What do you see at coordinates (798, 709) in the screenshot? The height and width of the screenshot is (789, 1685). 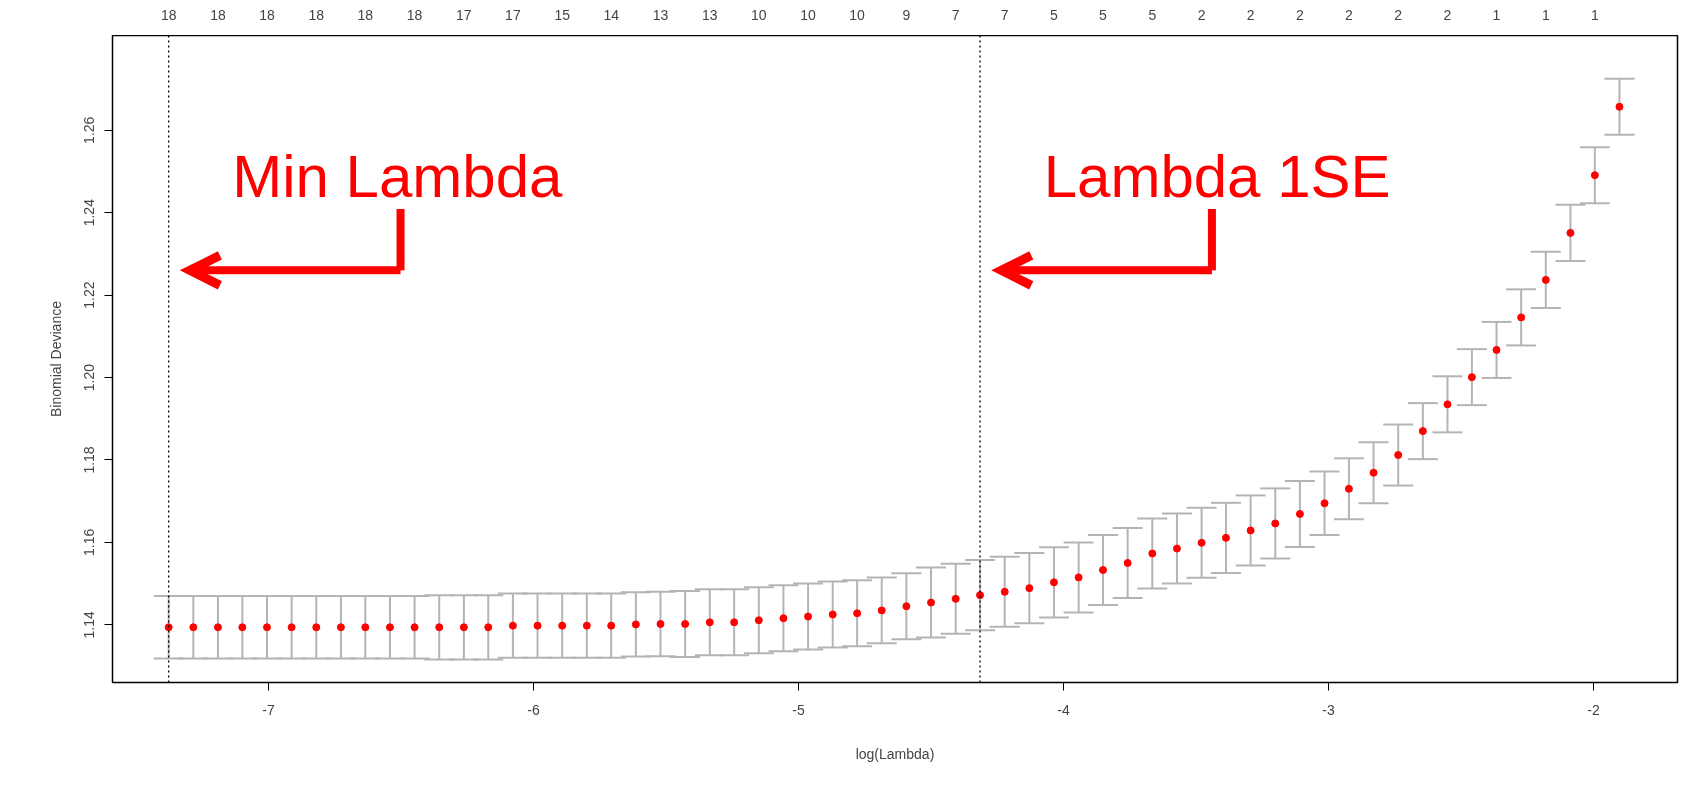 I see `x-tick-label: -5` at bounding box center [798, 709].